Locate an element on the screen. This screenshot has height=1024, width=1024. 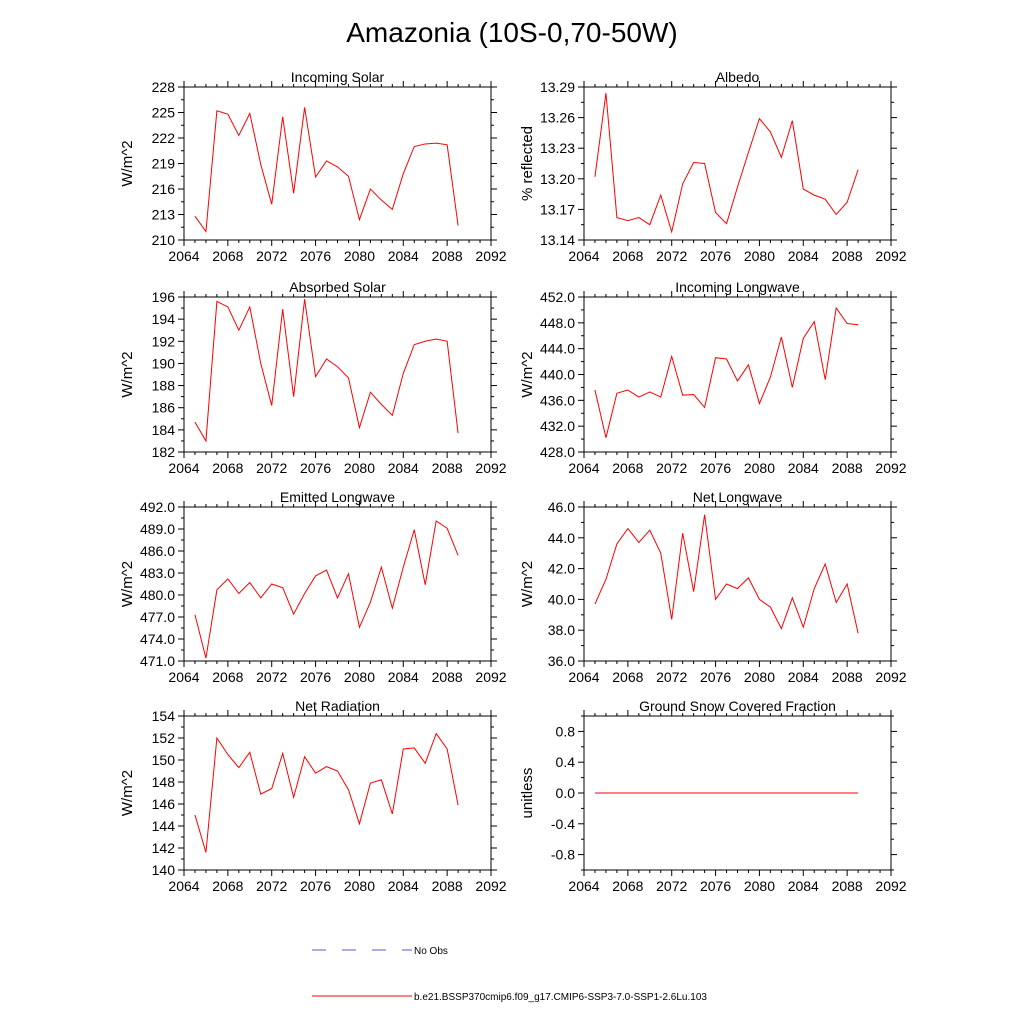
y-tick-label: 216 is located at coordinates (164, 189).